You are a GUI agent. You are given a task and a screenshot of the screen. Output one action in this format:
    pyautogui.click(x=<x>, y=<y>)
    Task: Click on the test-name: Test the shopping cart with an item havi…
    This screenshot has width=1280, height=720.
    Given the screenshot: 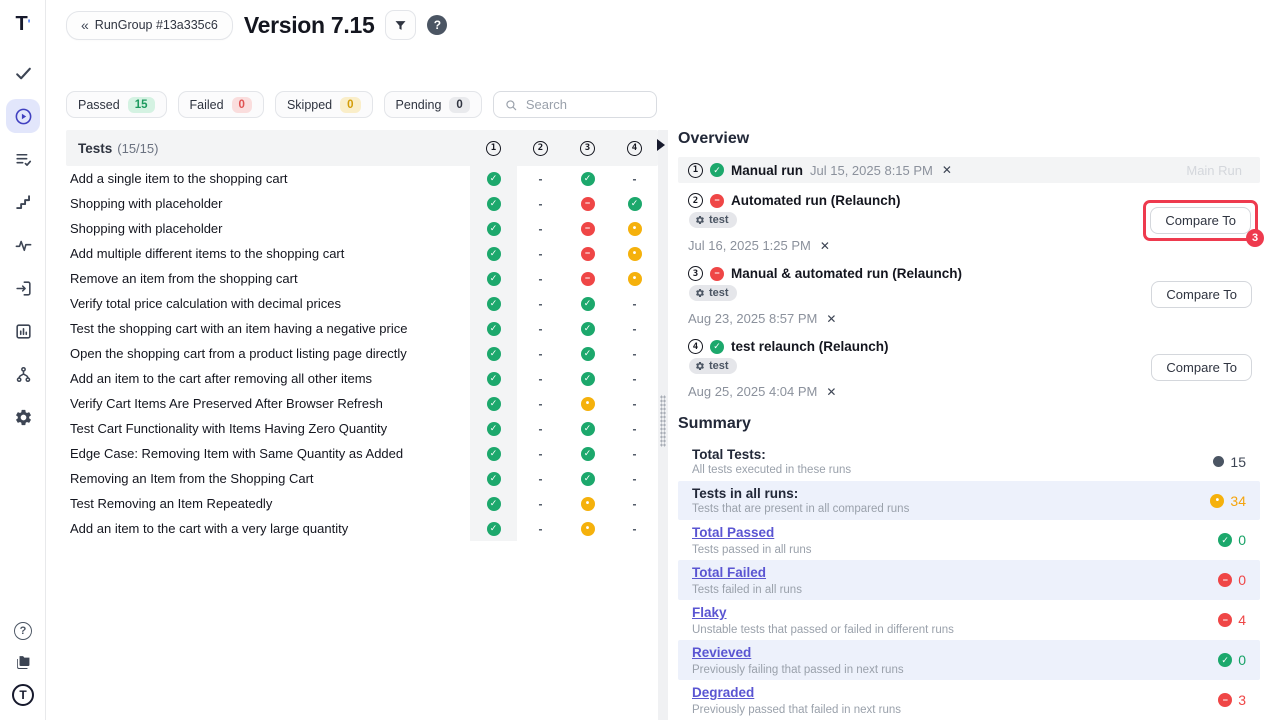 What is the action you would take?
    pyautogui.click(x=239, y=328)
    